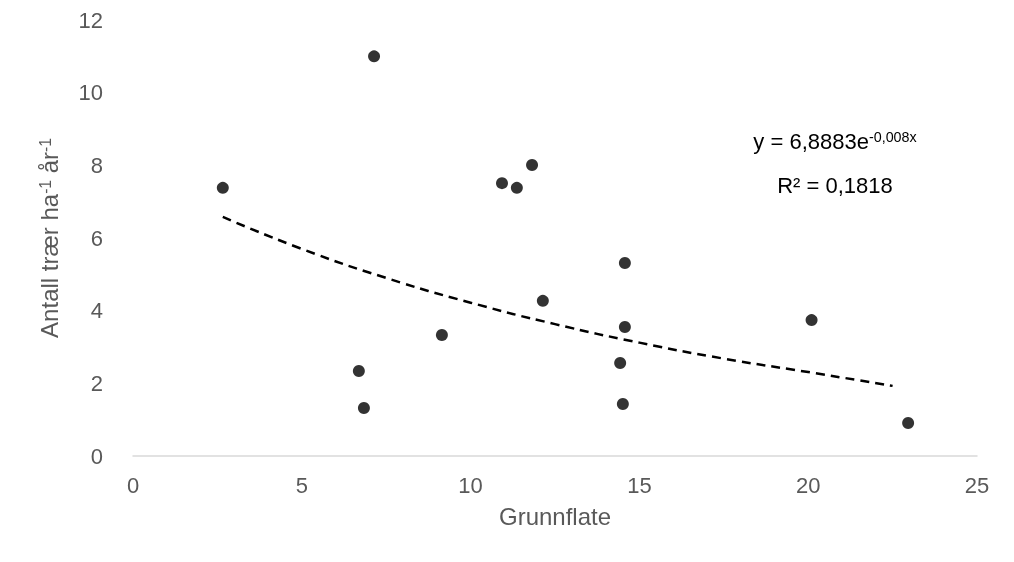 The height and width of the screenshot is (562, 1014). I want to click on annotation: R² = 0,1818, so click(835, 185).